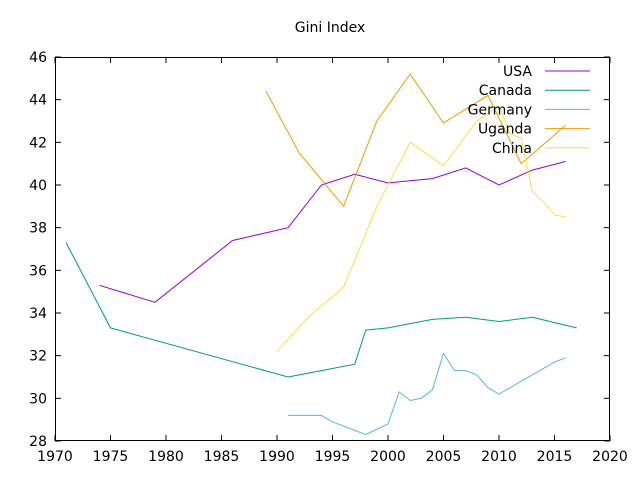  I want to click on legend-label-germany: Germany, so click(500, 110).